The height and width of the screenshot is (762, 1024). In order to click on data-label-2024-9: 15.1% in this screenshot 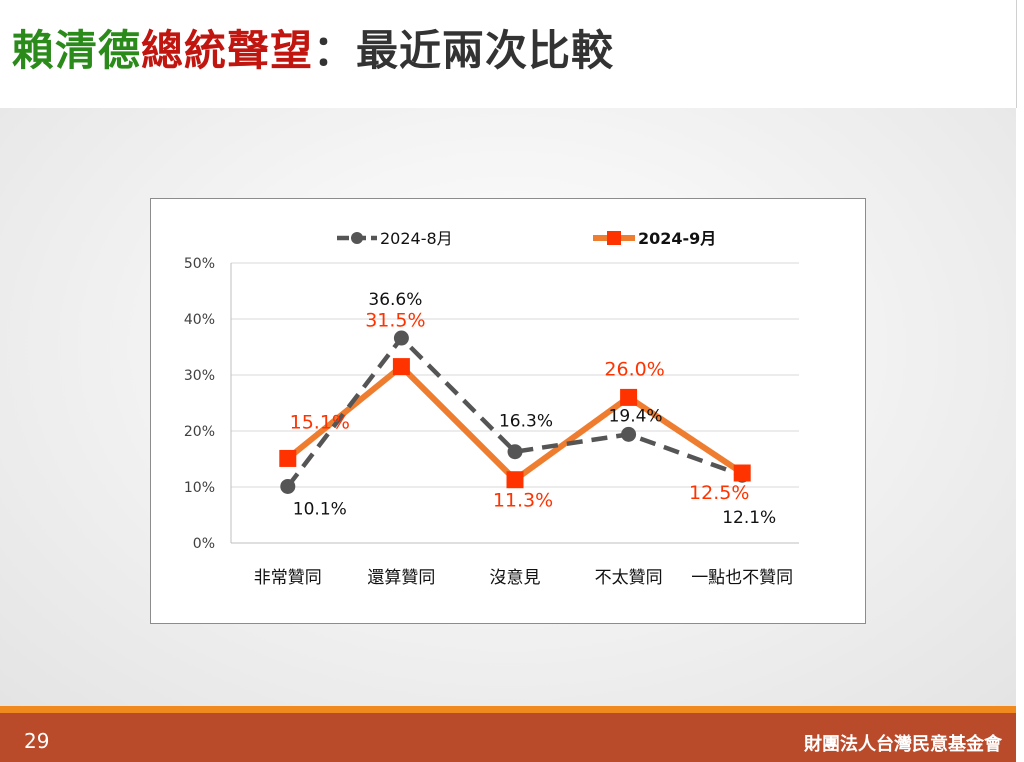, I will do `click(320, 422)`.